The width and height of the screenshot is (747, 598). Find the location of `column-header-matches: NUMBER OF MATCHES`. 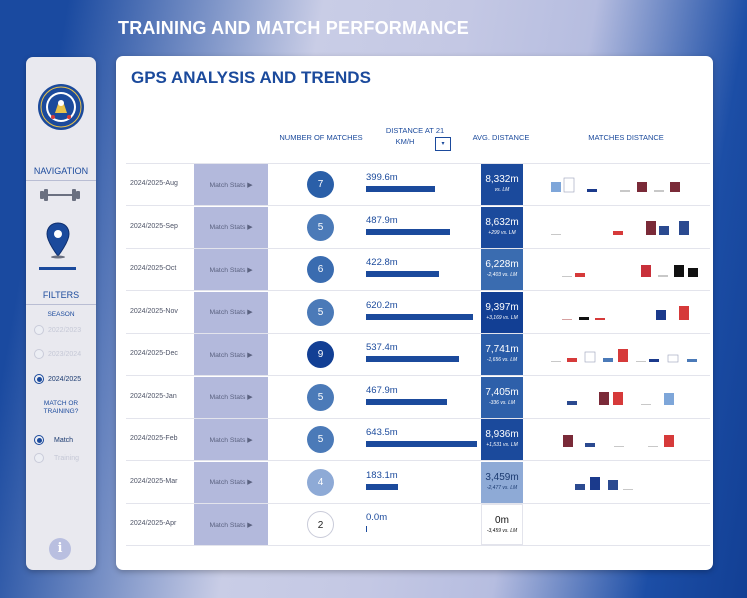

column-header-matches: NUMBER OF MATCHES is located at coordinates (321, 137).